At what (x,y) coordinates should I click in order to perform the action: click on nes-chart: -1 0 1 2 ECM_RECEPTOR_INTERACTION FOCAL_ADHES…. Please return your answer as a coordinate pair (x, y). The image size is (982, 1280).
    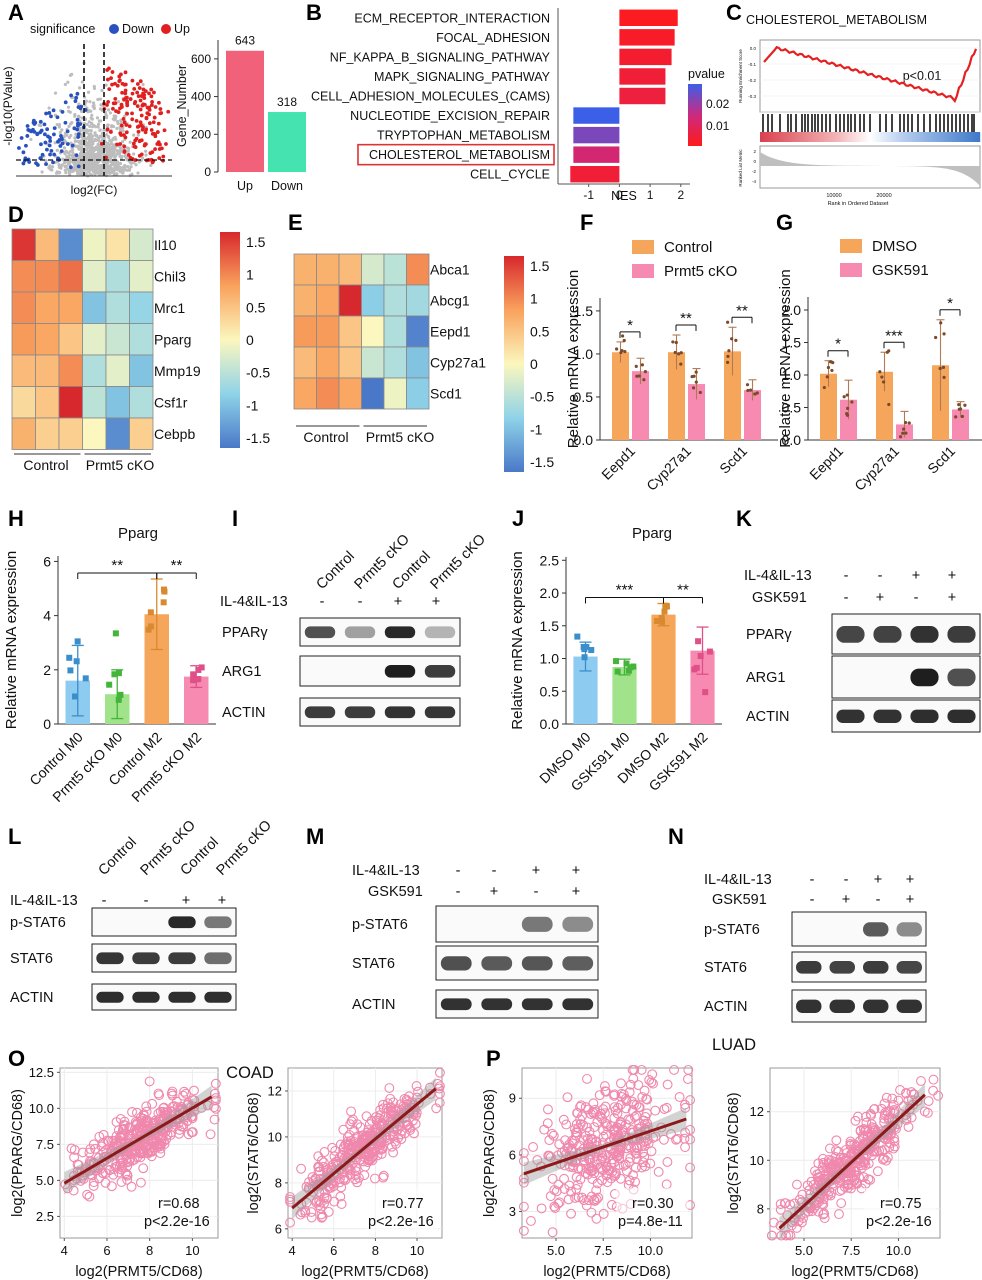
    Looking at the image, I should click on (520, 105).